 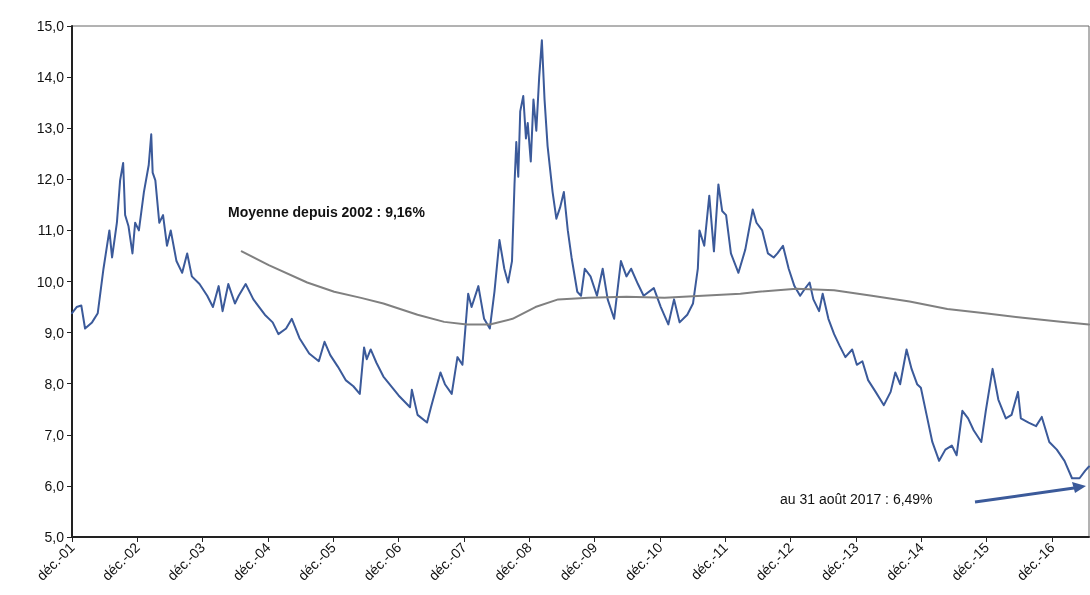 I want to click on y-tick-label: 5,0, so click(x=54, y=537).